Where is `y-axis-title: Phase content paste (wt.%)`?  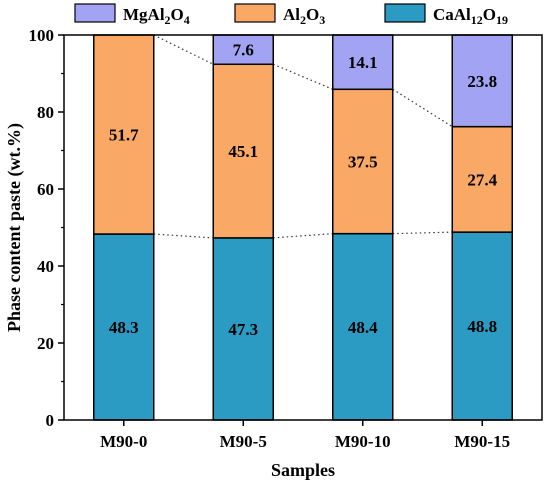 y-axis-title: Phase content paste (wt.%) is located at coordinates (14, 227).